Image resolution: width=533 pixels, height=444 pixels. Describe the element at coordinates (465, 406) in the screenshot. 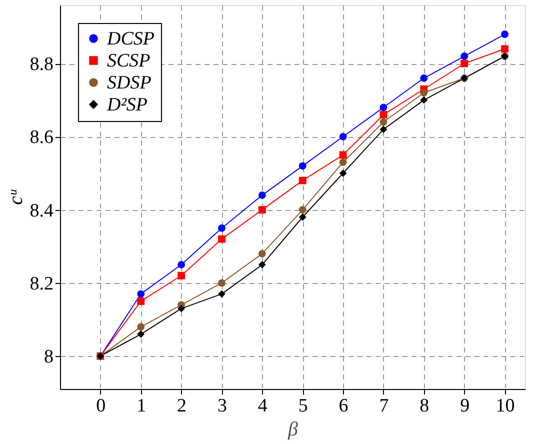

I see `x-tick-label: 9` at that location.